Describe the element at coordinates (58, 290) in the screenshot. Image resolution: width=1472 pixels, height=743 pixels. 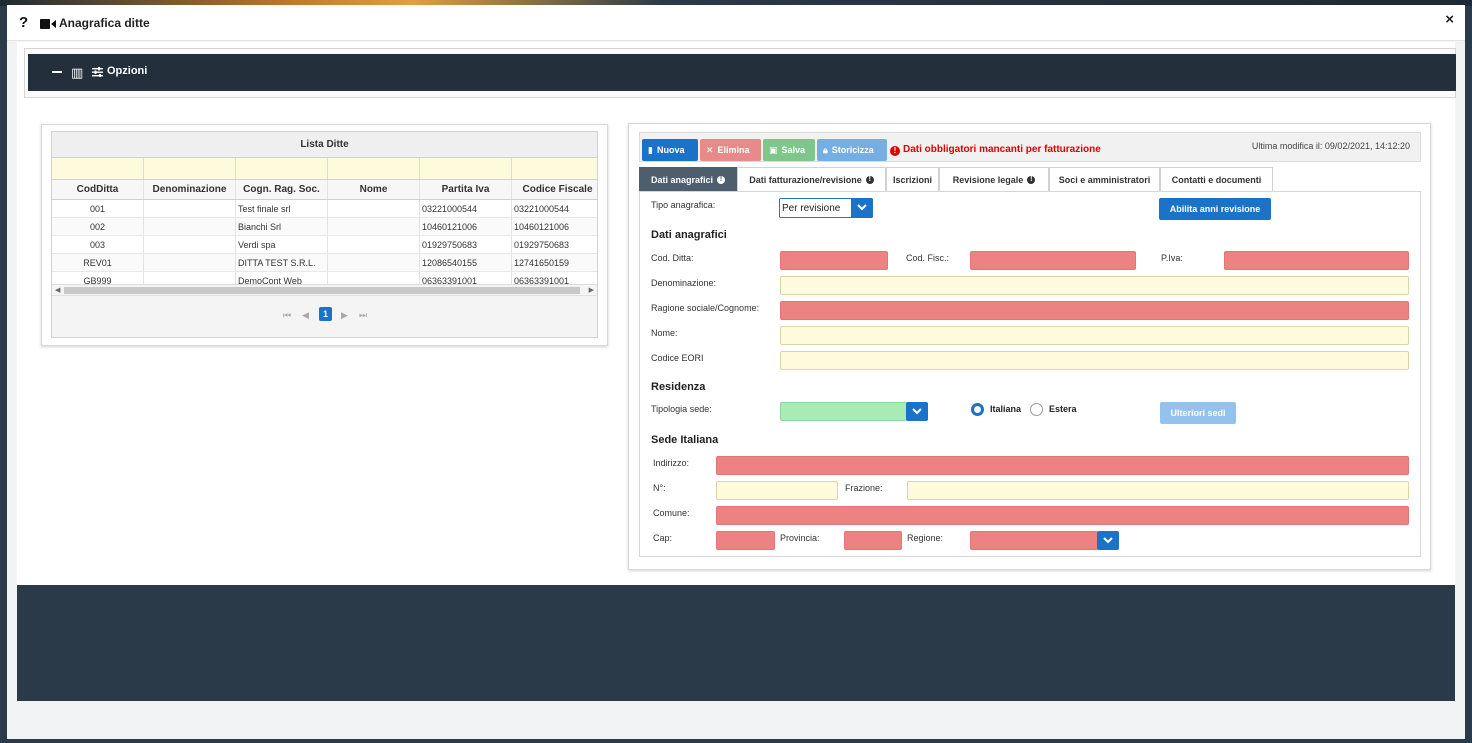
I see `scroll-left-icon: ◀` at that location.